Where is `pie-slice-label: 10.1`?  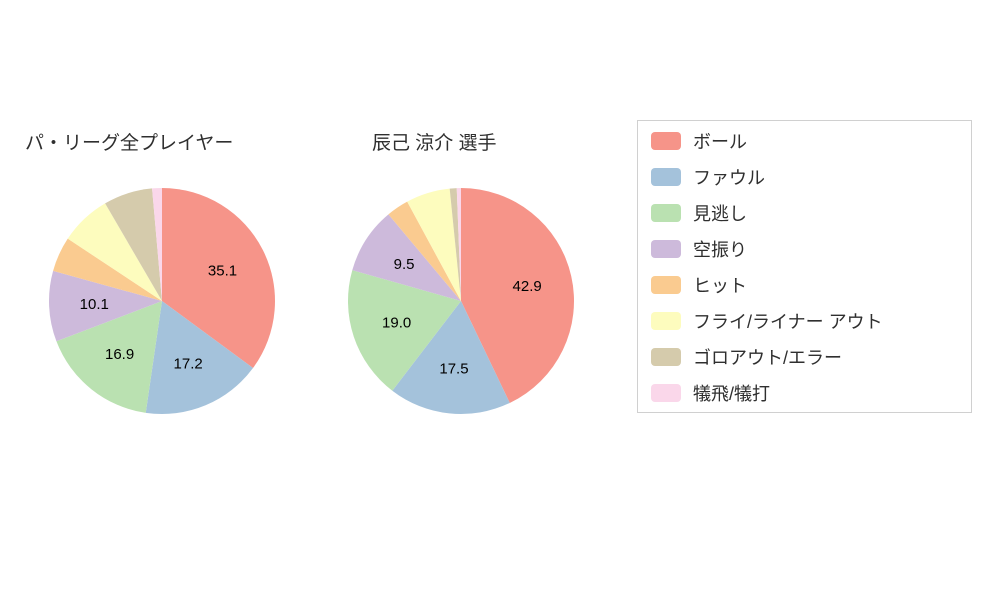 pie-slice-label: 10.1 is located at coordinates (94, 304).